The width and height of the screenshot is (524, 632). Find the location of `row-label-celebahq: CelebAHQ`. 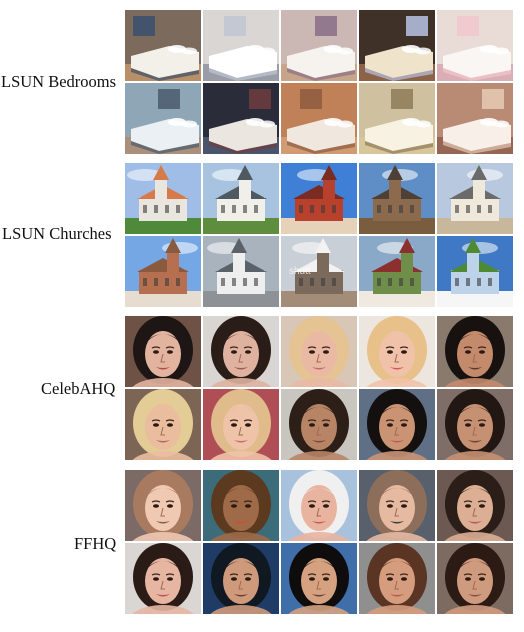

row-label-celebahq: CelebAHQ is located at coordinates (78, 388).